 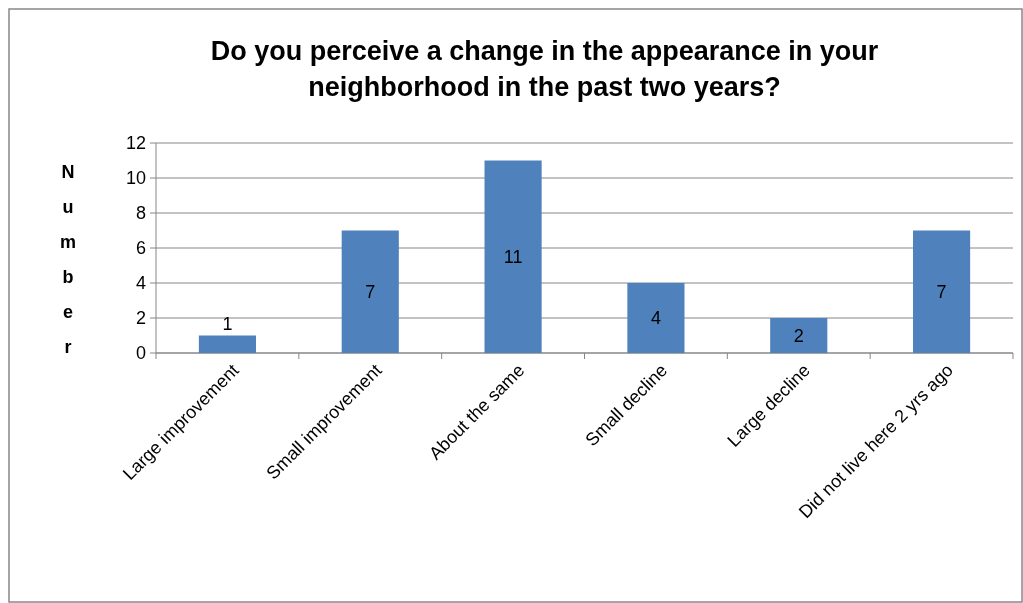 I want to click on data-label: 2, so click(x=798, y=335).